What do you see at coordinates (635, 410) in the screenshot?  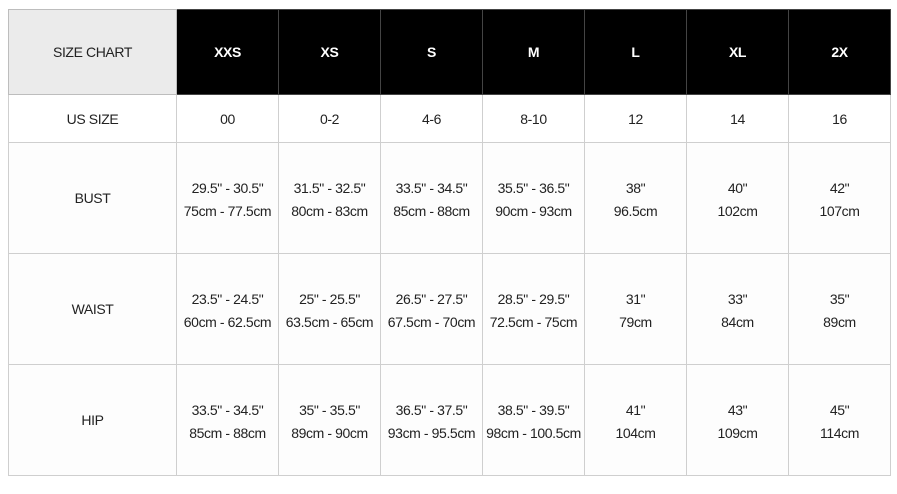 I see `inches-value: 41"` at bounding box center [635, 410].